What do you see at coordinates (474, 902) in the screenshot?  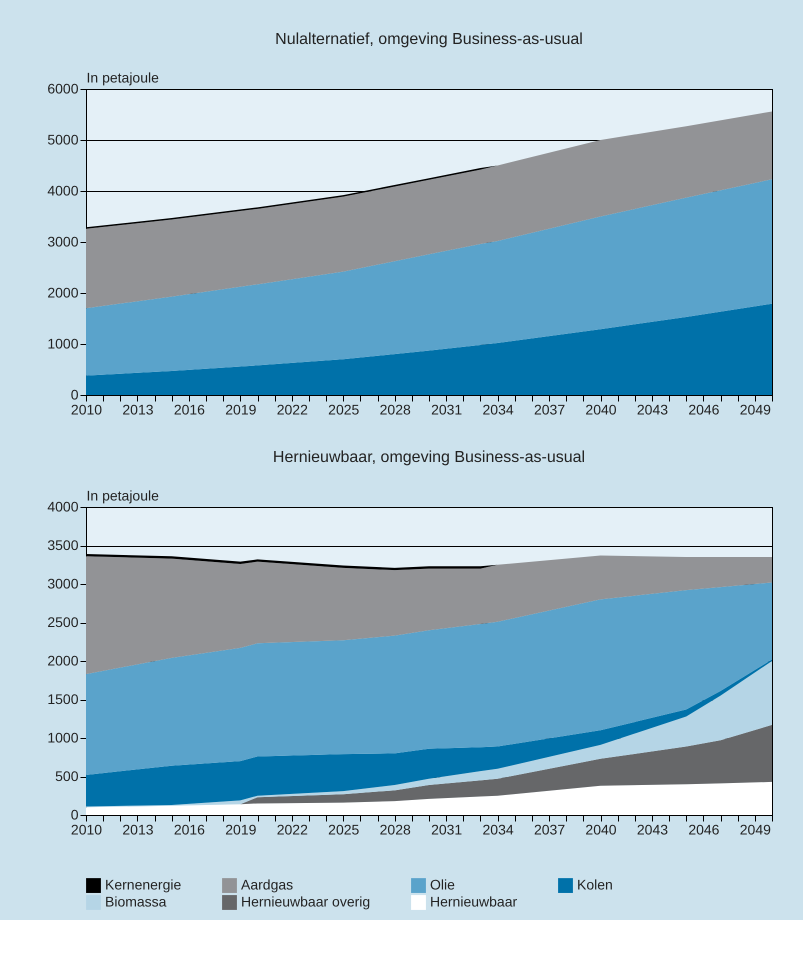 I see `legend-label: Hernieuwbaar` at bounding box center [474, 902].